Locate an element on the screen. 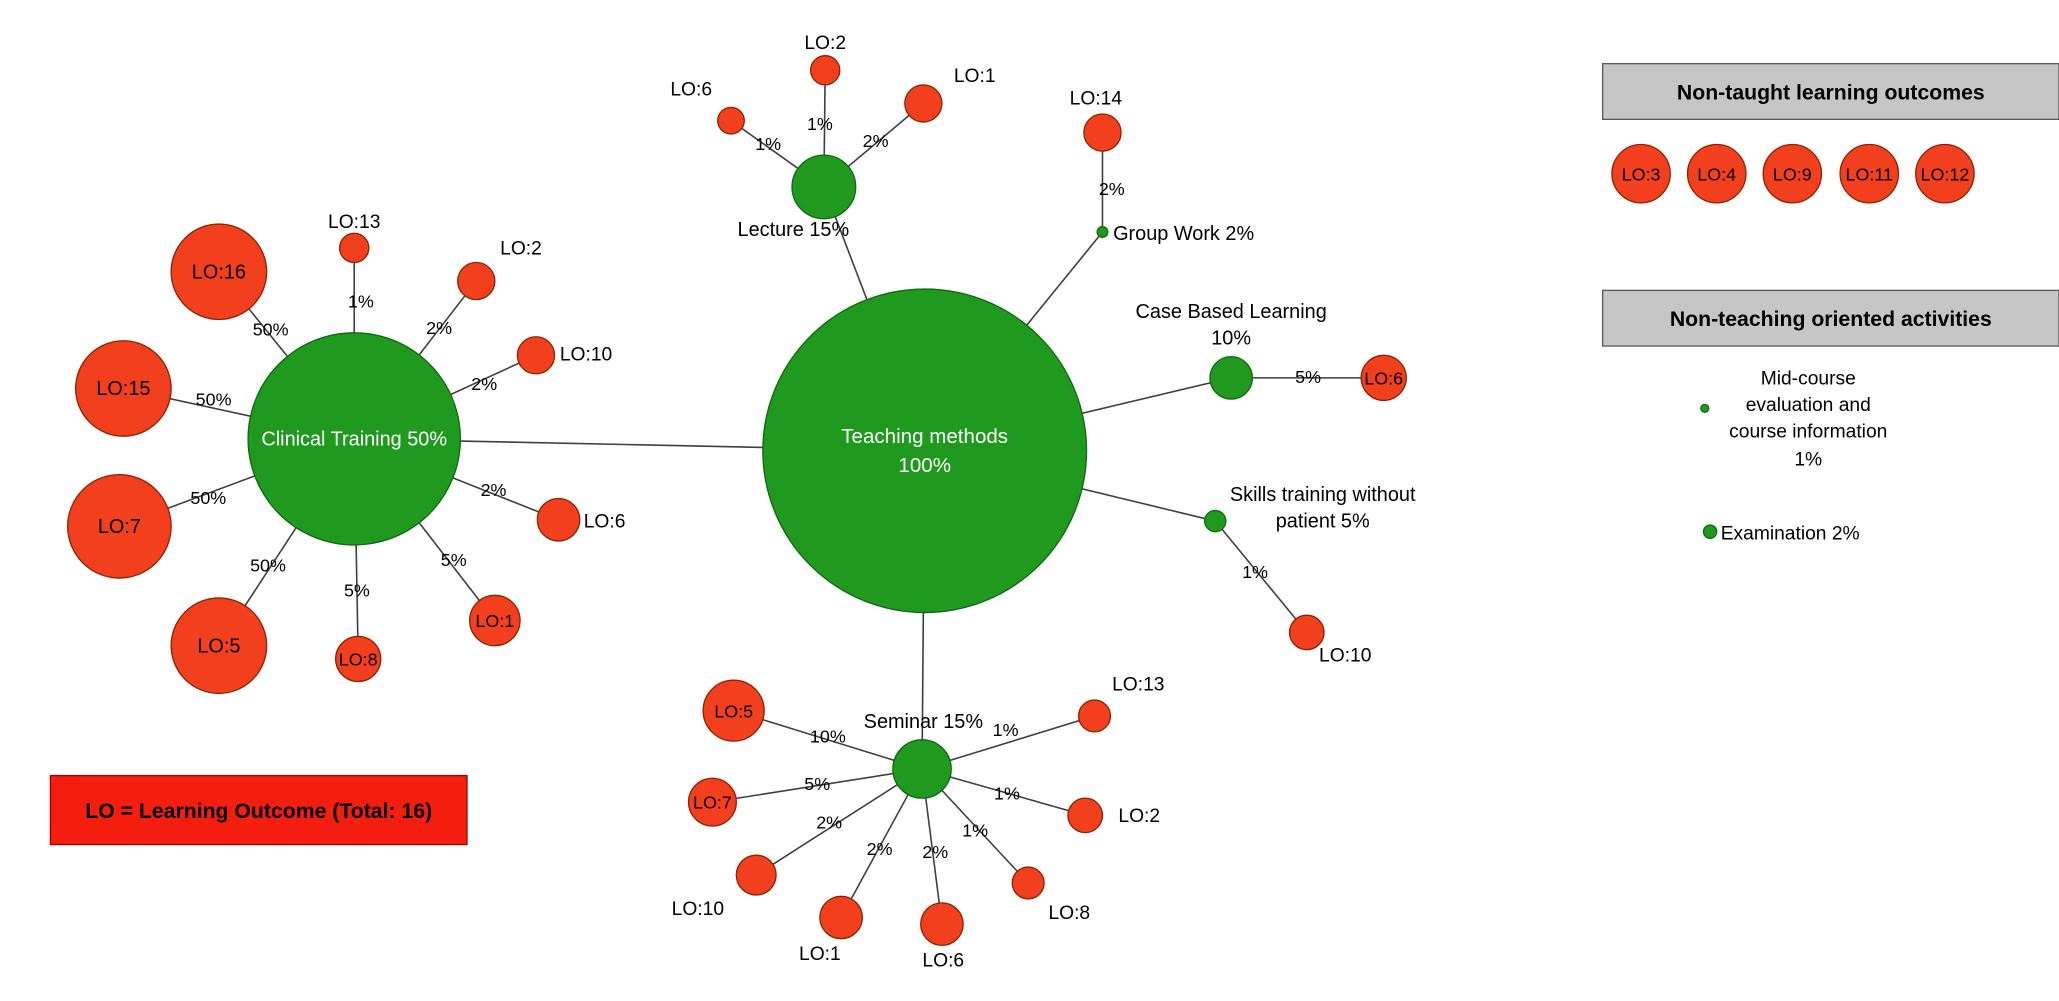 This screenshot has height=1001, width=2059. label-seminar-lo-10: LO:10 is located at coordinates (698, 909).